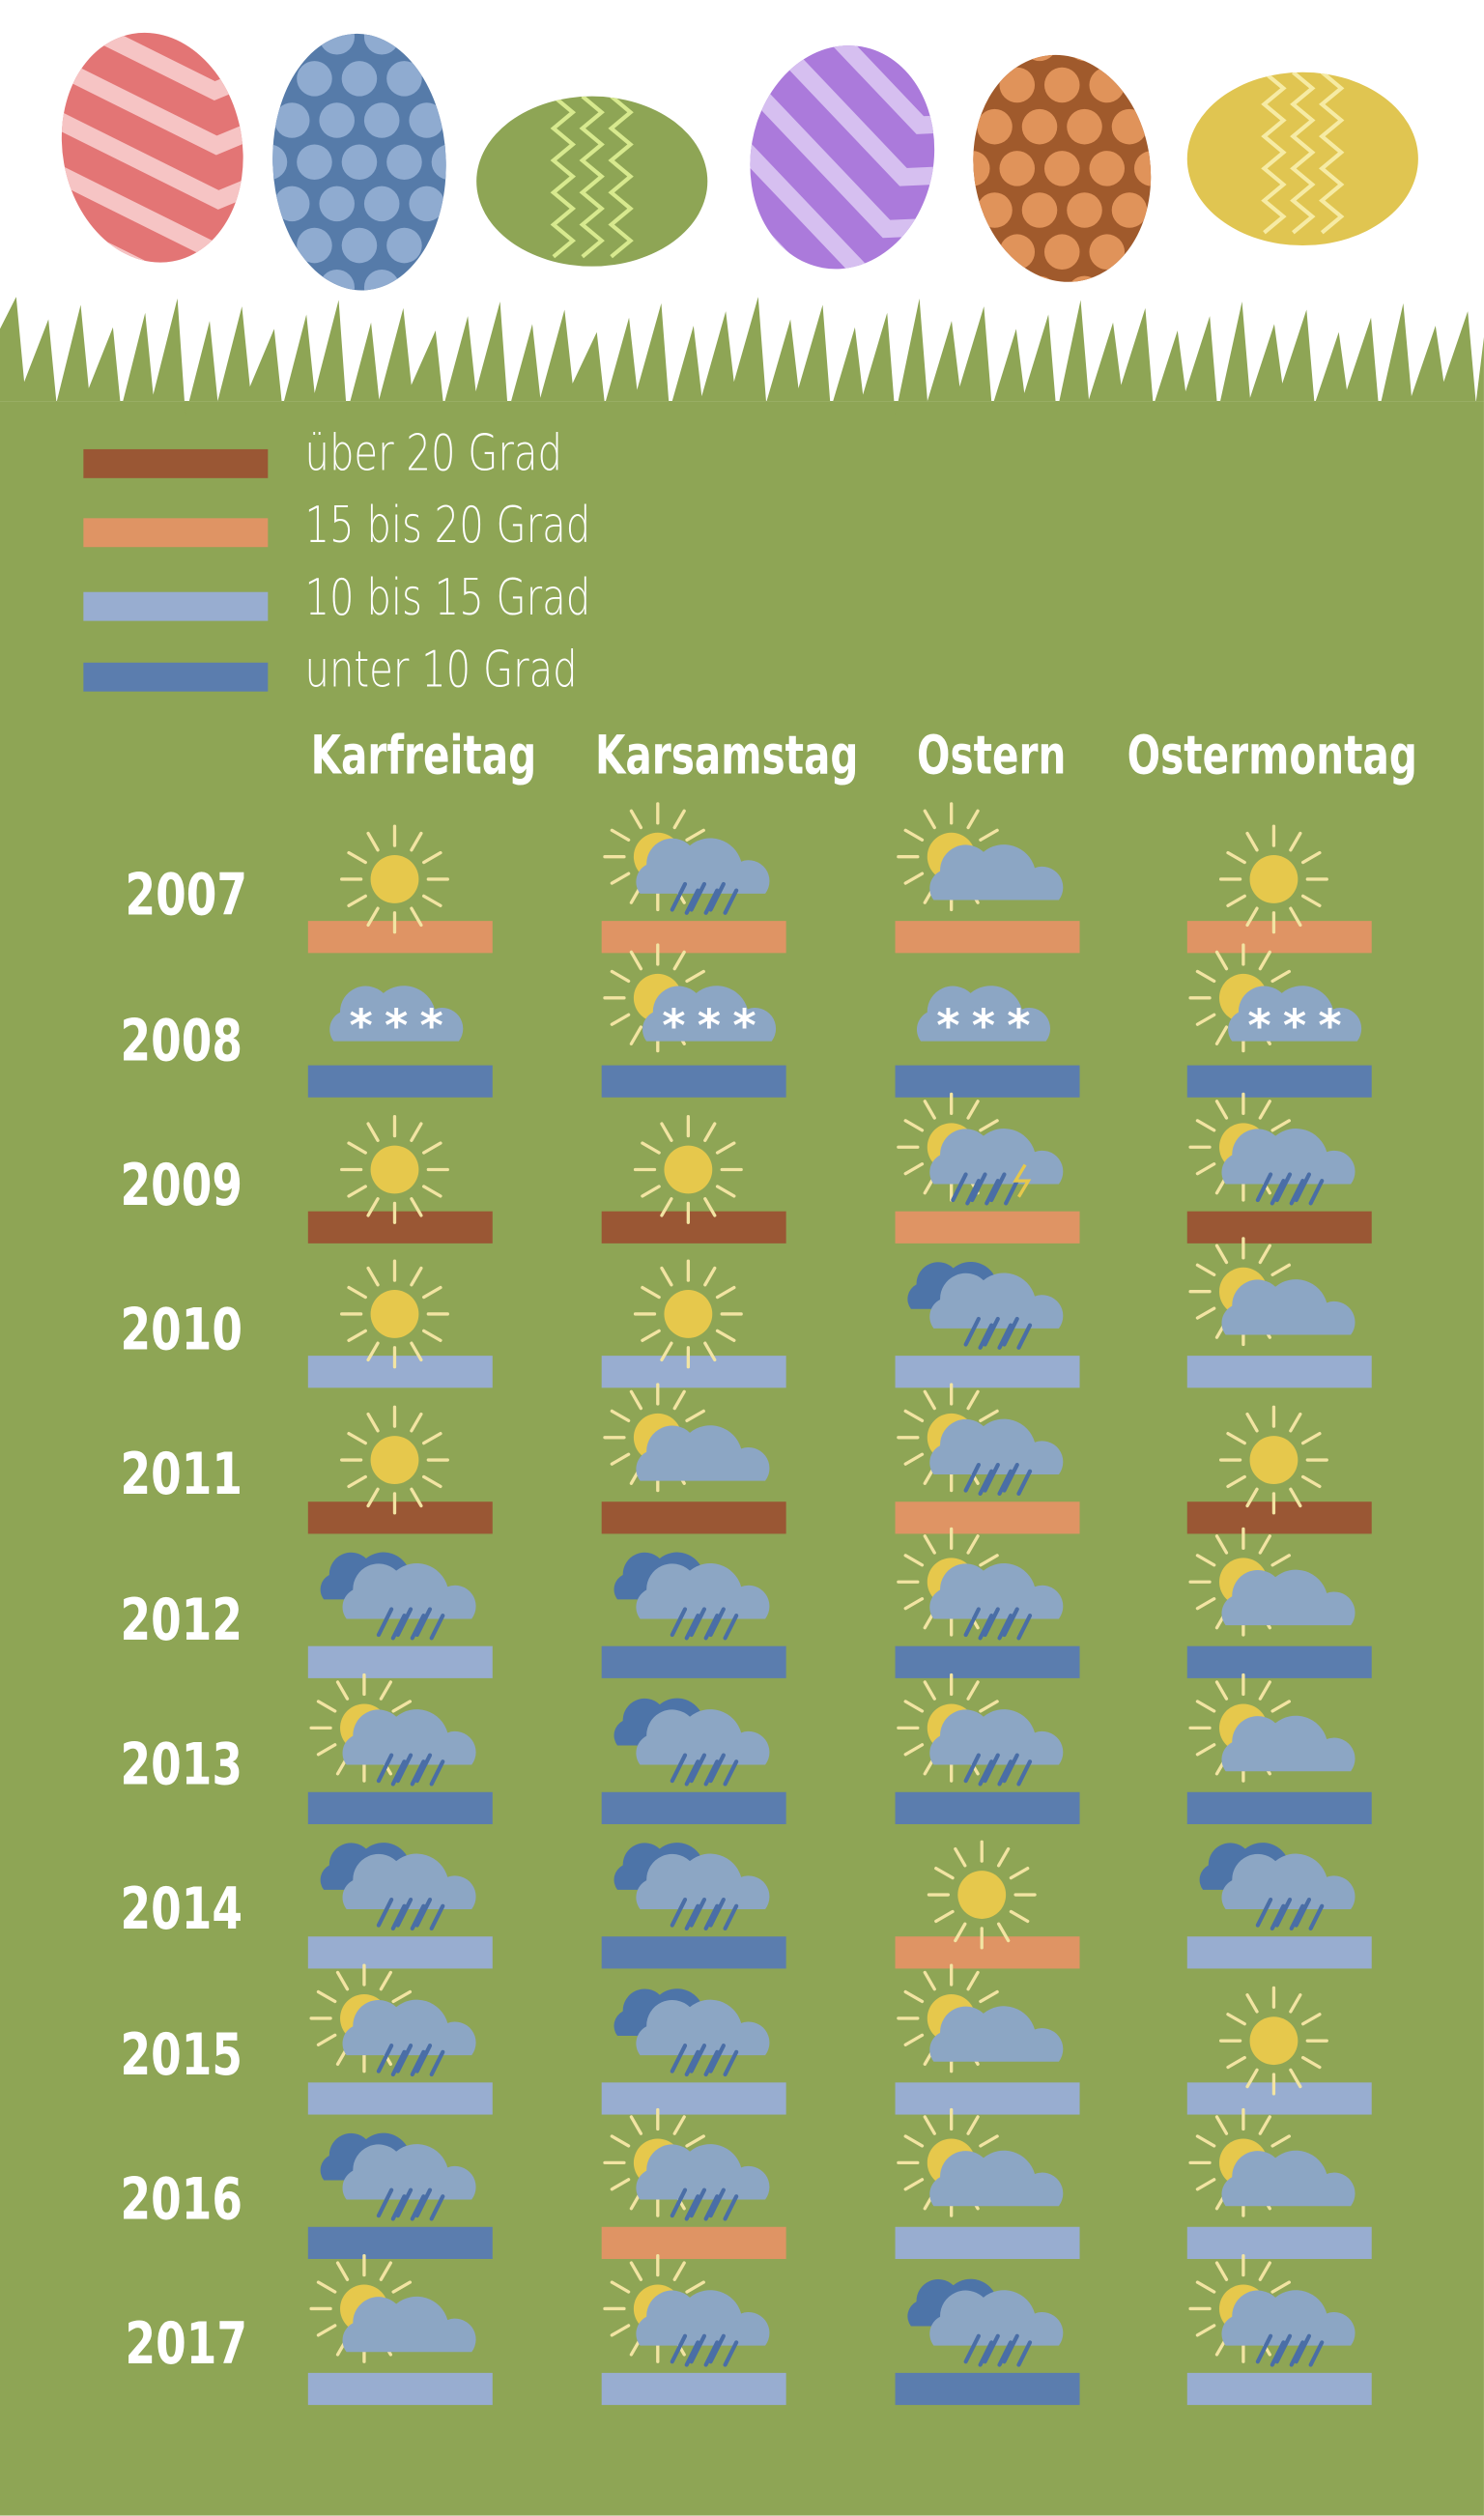 This screenshot has height=2516, width=1484. What do you see at coordinates (186, 2345) in the screenshot?
I see `year-label: 2017` at bounding box center [186, 2345].